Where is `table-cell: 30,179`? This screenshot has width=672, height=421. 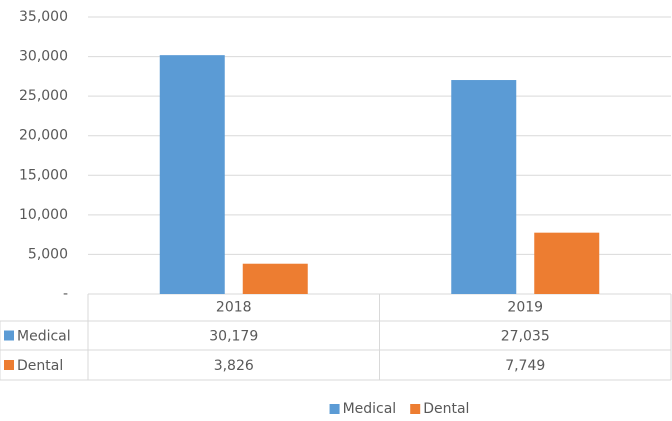 table-cell: 30,179 is located at coordinates (233, 337).